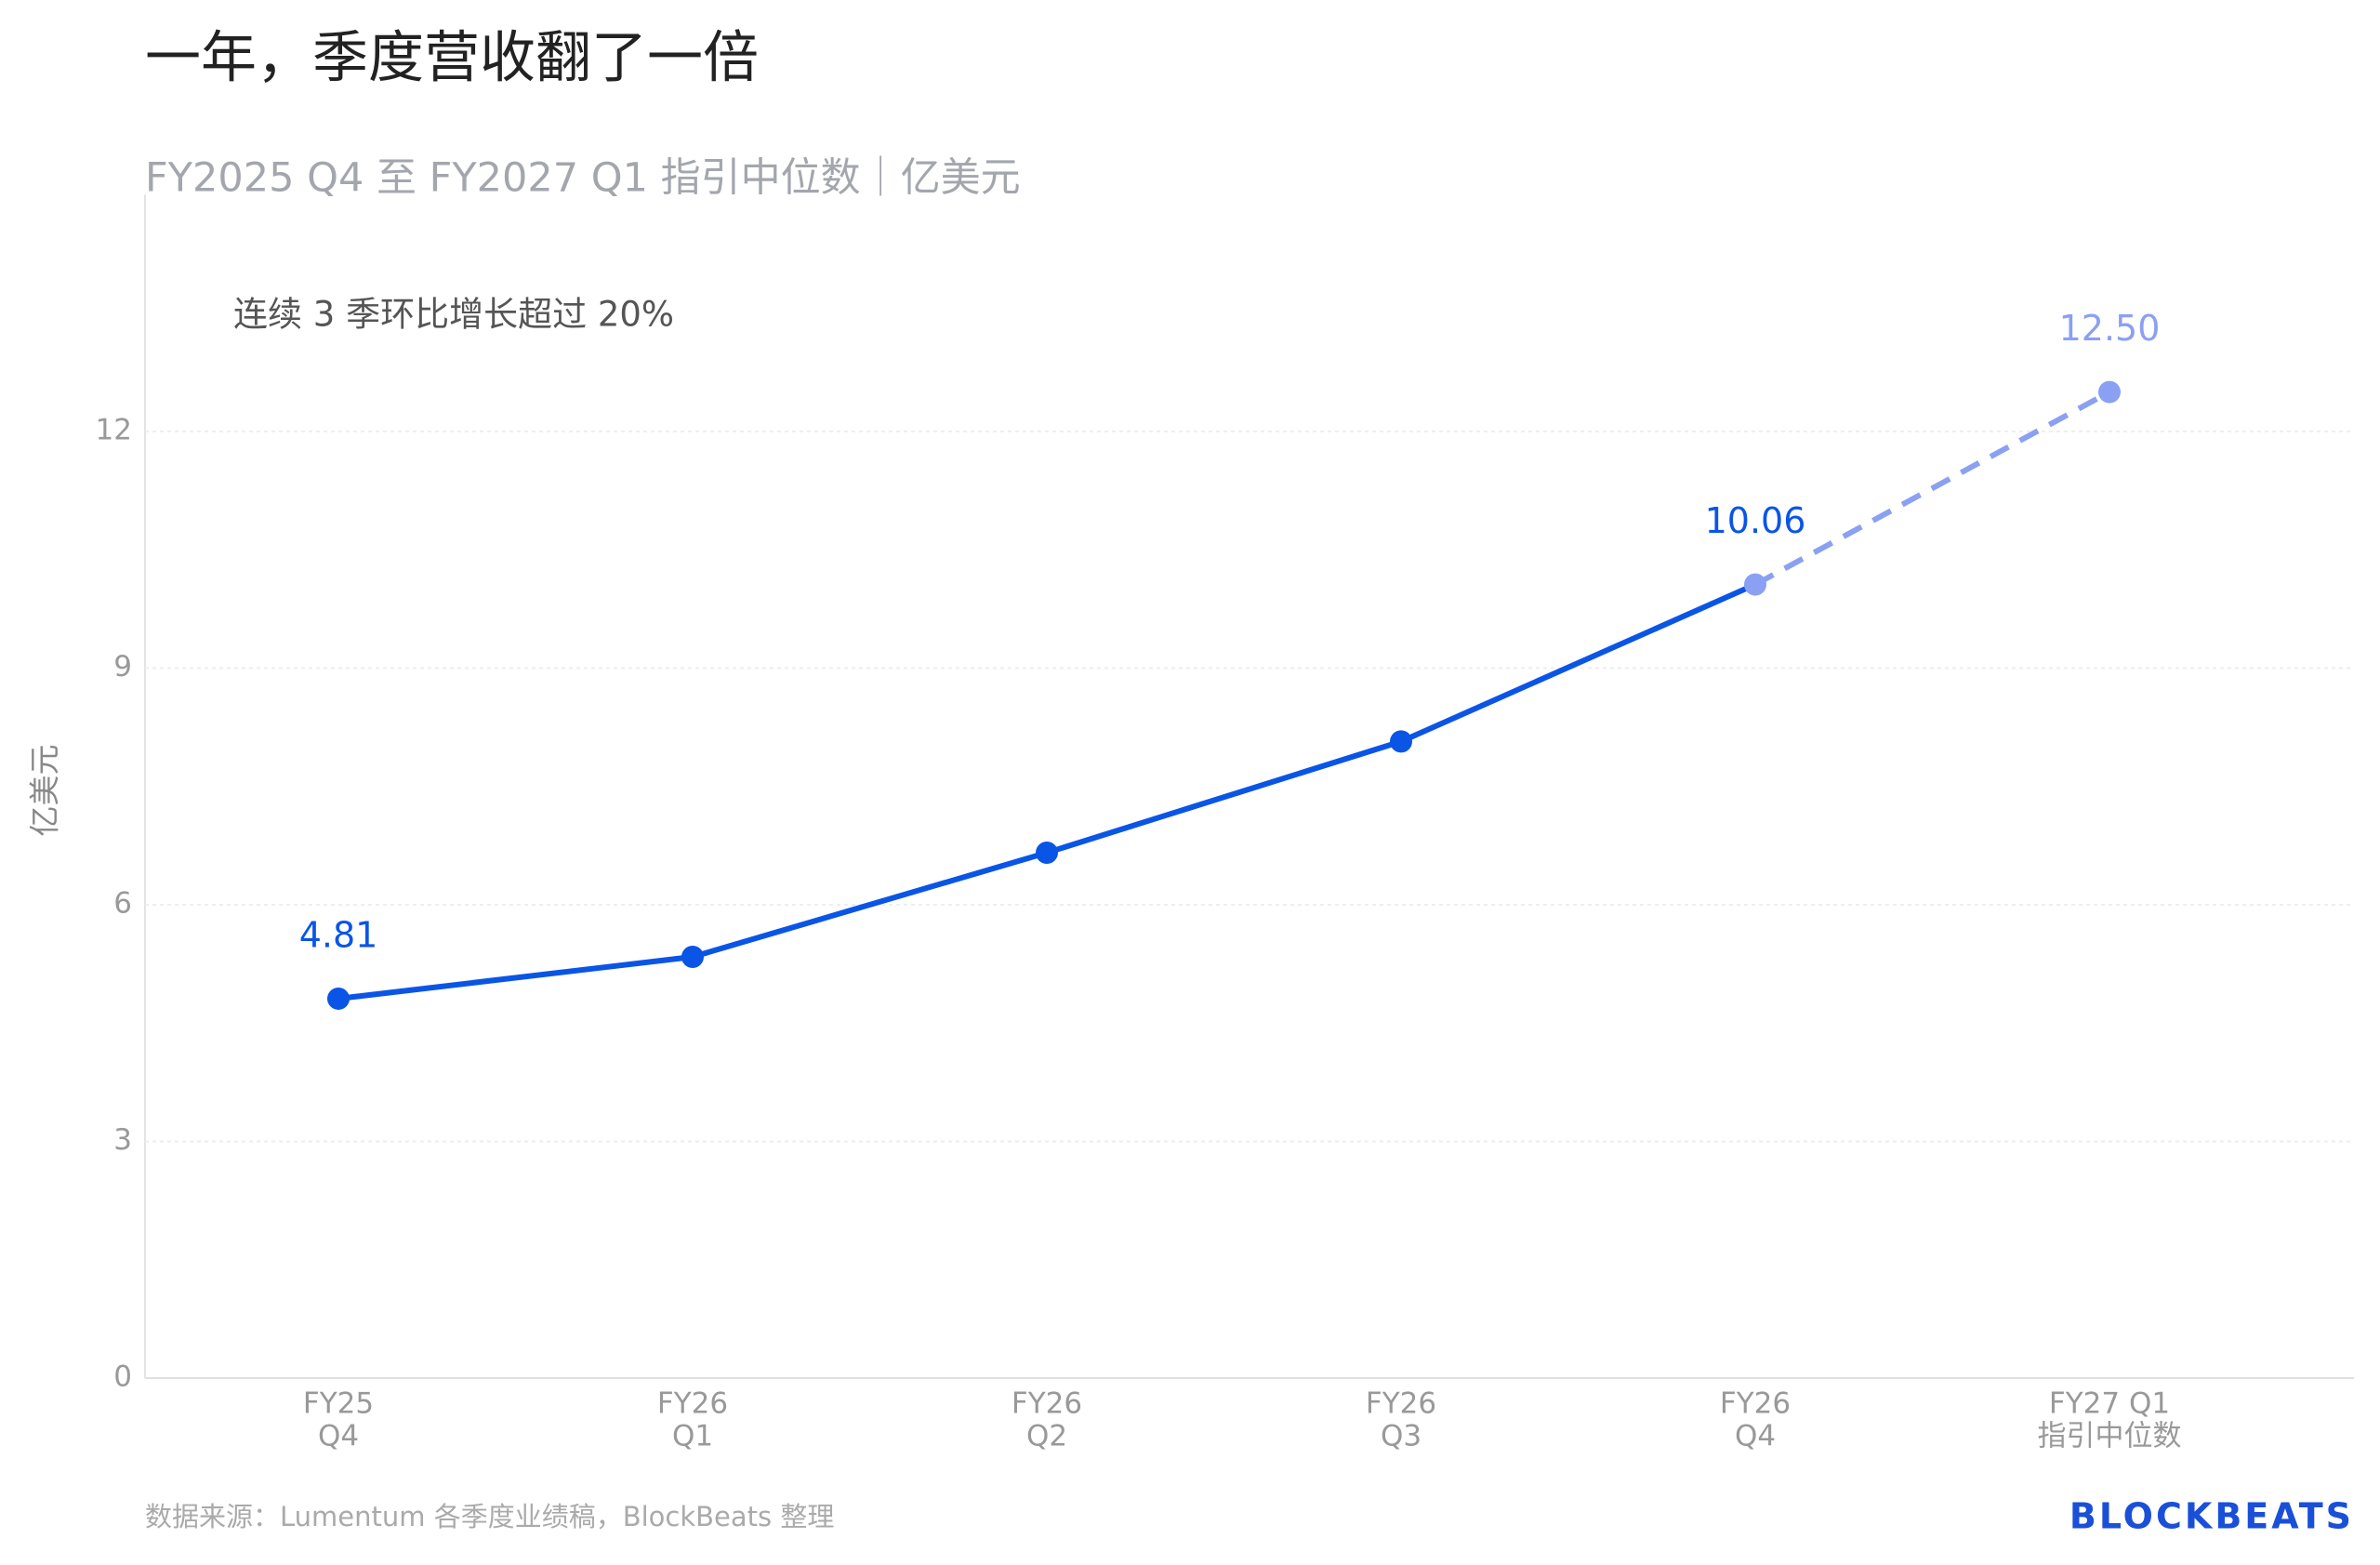 This screenshot has height=1565, width=2380. I want to click on x-tick-label: Q3, so click(1401, 1436).